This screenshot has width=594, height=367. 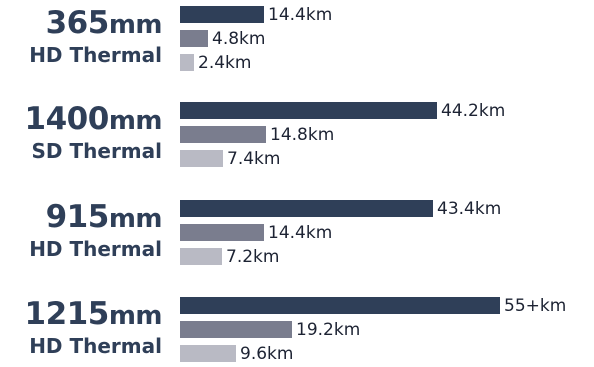 I want to click on bar-value-label: 43.4km, so click(x=469, y=209).